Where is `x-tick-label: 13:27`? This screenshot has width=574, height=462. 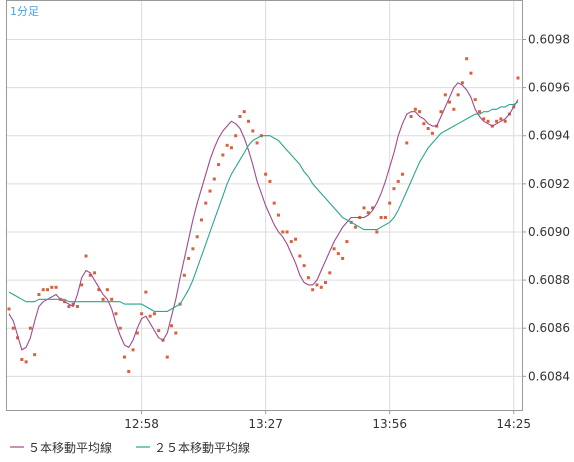
x-tick-label: 13:27 is located at coordinates (265, 424).